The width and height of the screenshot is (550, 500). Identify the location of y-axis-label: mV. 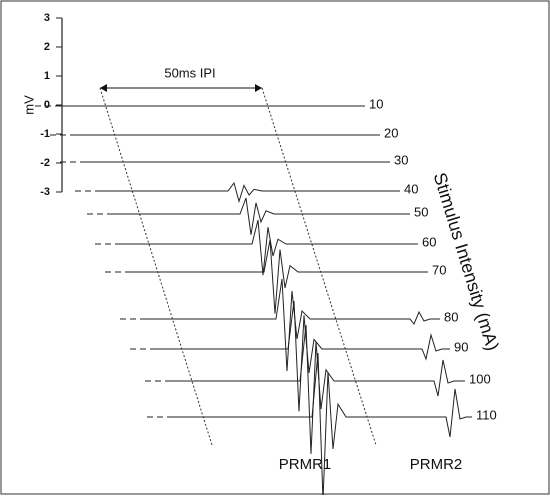
(28, 105).